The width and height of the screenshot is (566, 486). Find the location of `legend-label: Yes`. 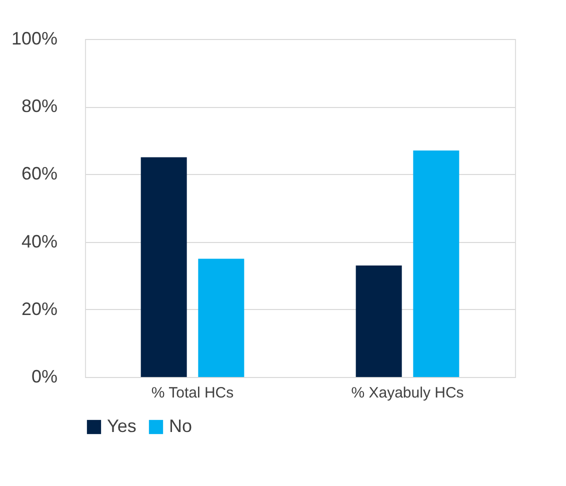

legend-label: Yes is located at coordinates (121, 426).